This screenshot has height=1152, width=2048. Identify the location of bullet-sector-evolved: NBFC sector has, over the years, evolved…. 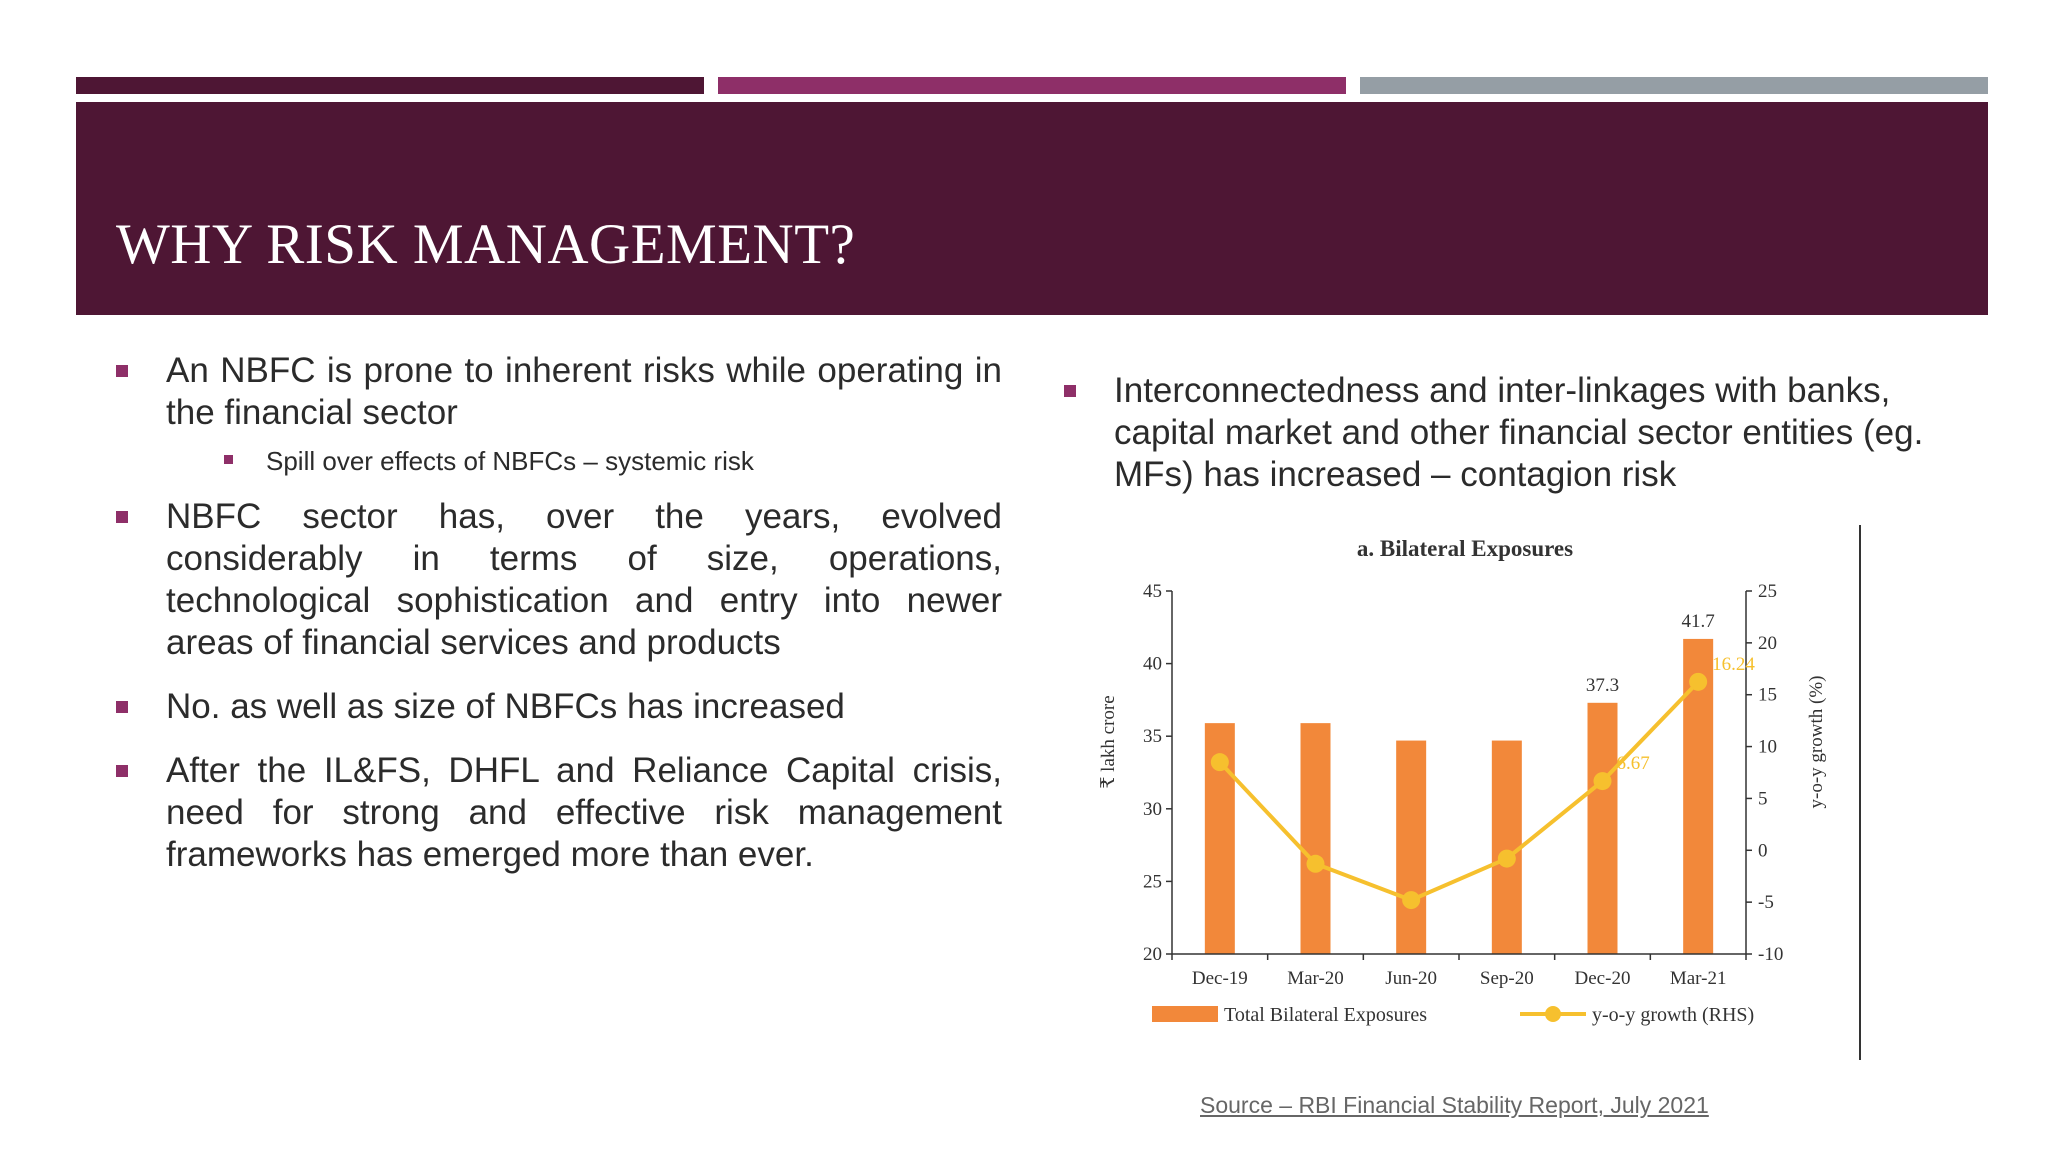
(557, 580).